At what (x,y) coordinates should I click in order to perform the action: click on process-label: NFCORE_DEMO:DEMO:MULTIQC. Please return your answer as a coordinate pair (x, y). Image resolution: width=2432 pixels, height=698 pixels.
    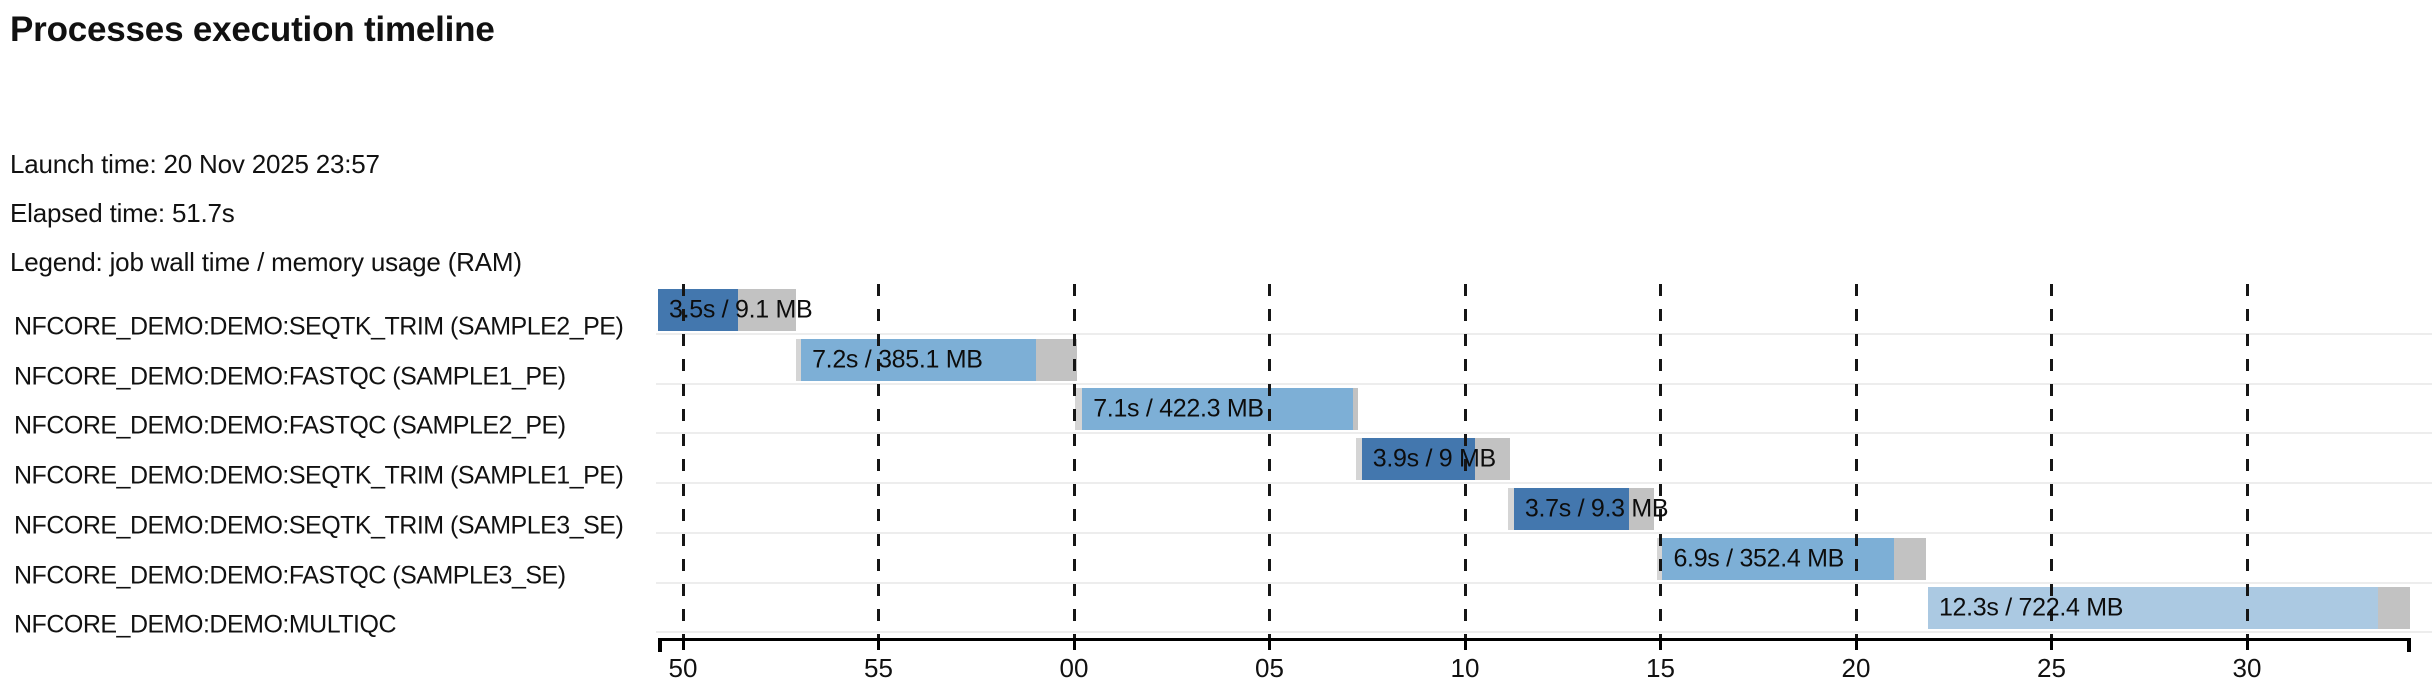
    Looking at the image, I should click on (205, 624).